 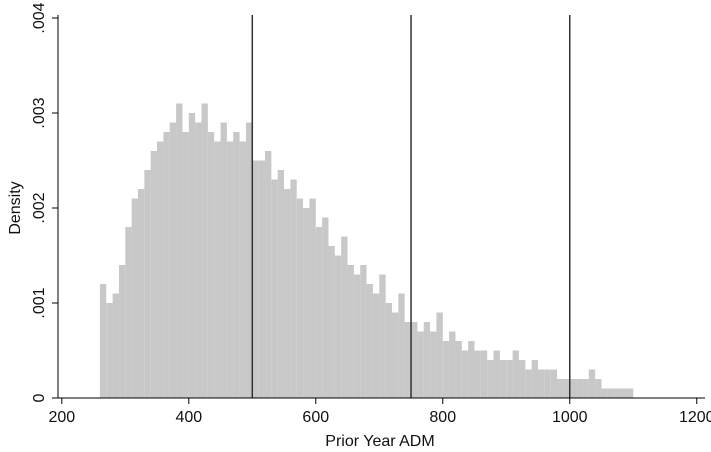 What do you see at coordinates (379, 441) in the screenshot?
I see `x-axis-label: Prior Year ADM` at bounding box center [379, 441].